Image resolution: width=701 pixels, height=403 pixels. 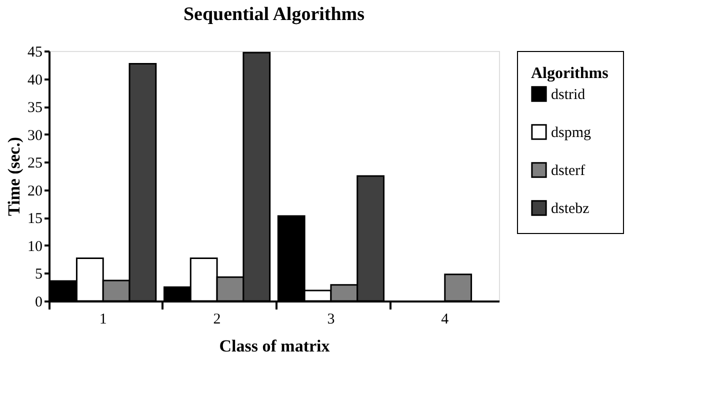 I want to click on y-tick-label: 45, so click(x=35, y=52).